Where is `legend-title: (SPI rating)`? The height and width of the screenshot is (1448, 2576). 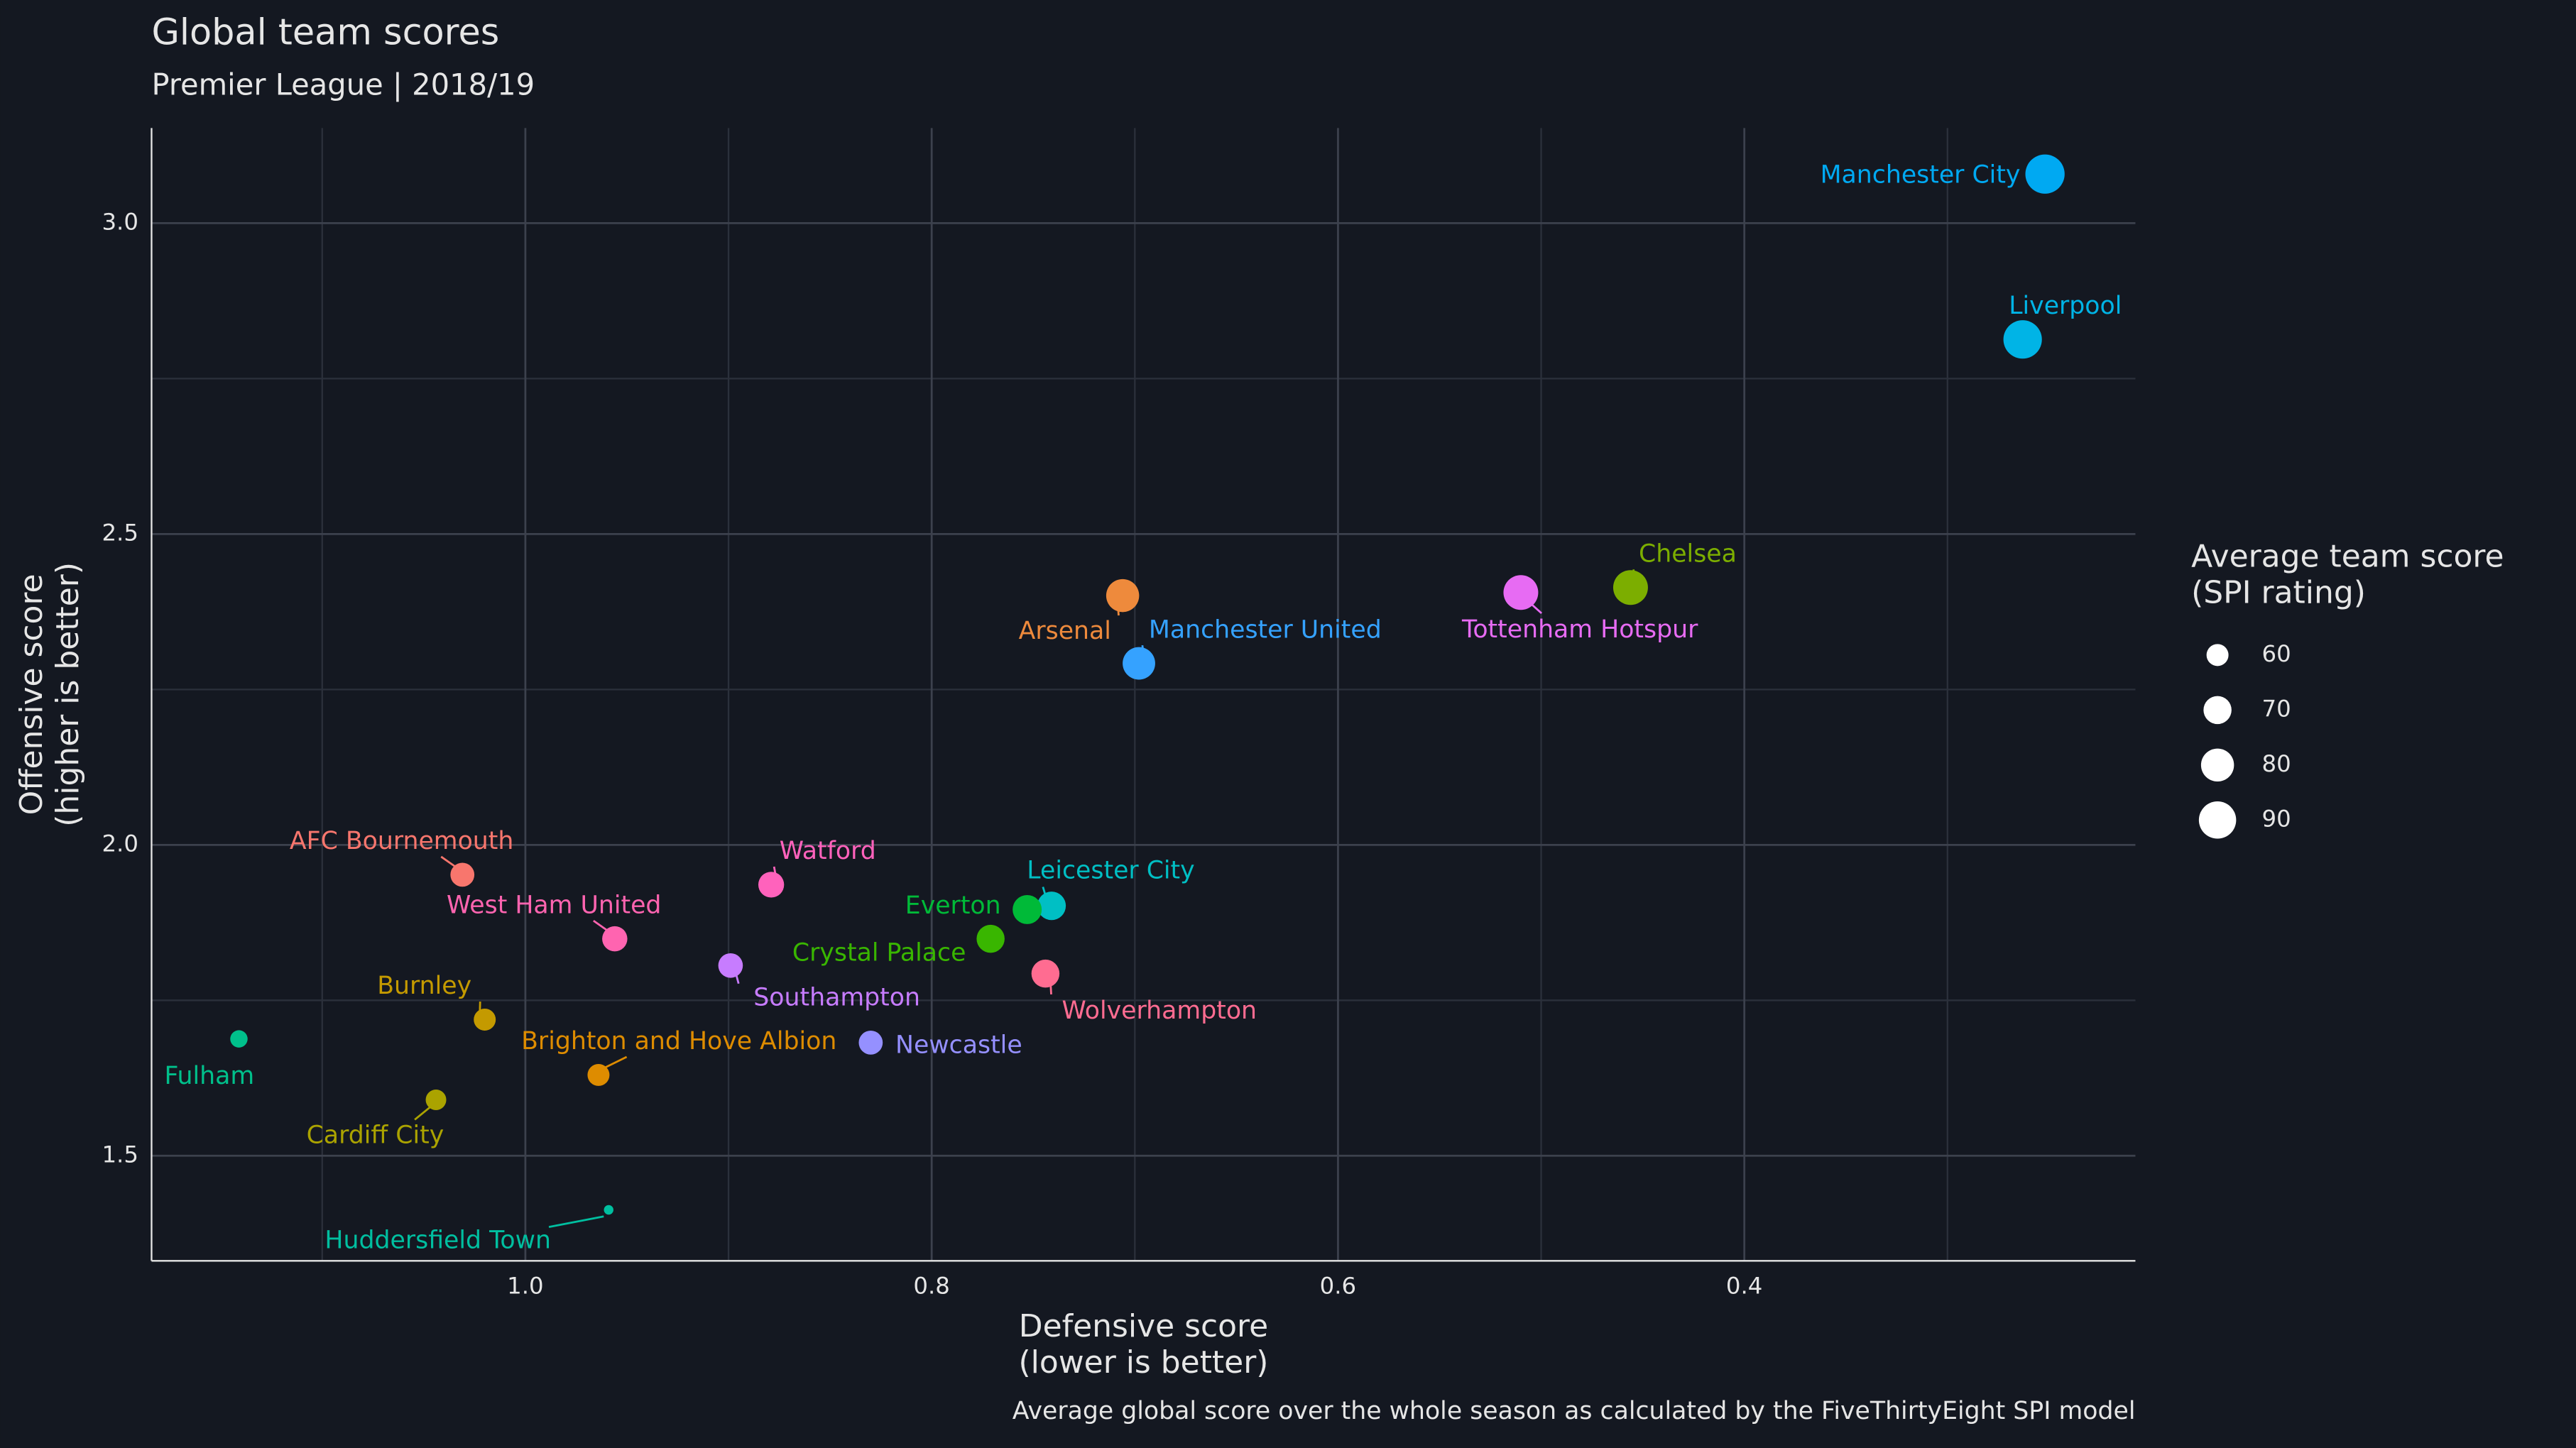
legend-title: (SPI rating) is located at coordinates (2278, 592).